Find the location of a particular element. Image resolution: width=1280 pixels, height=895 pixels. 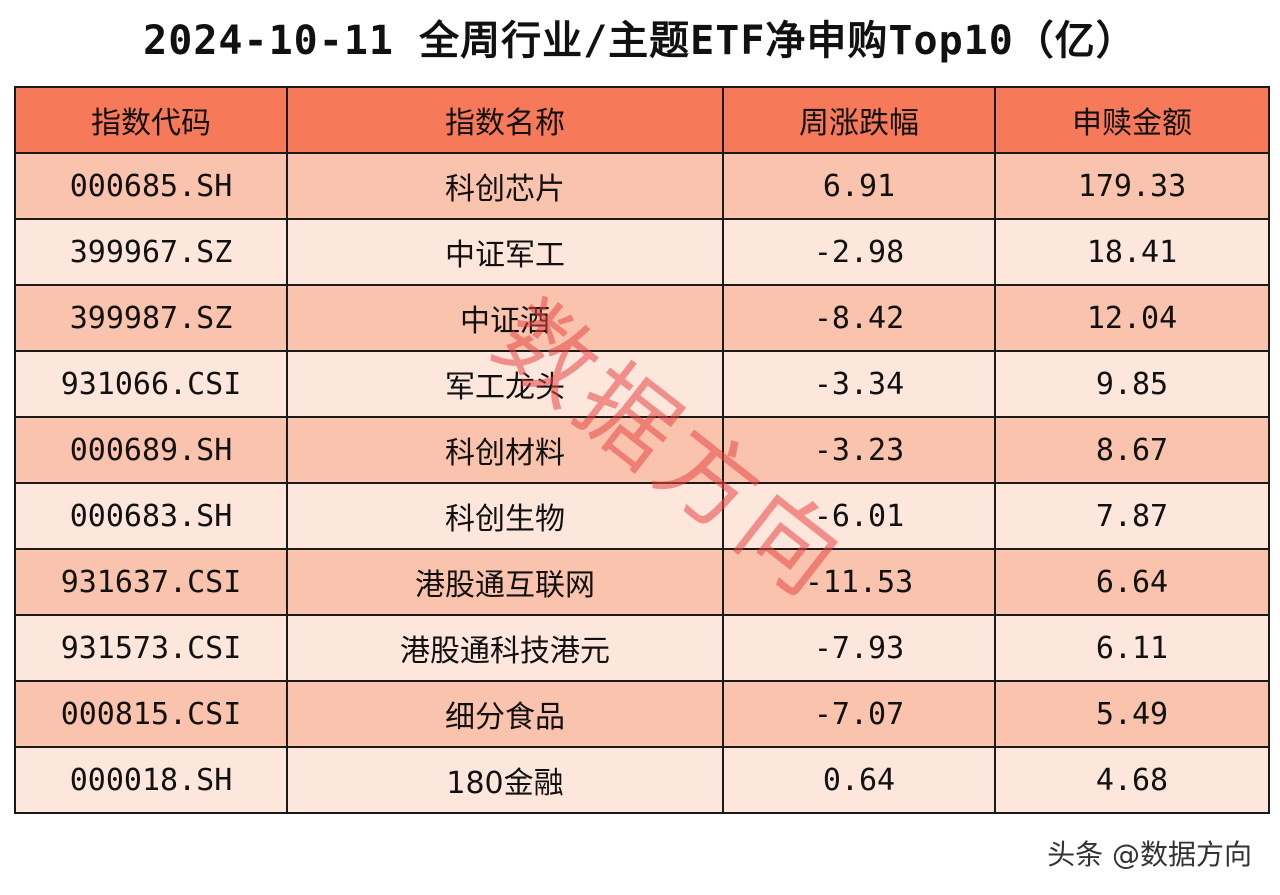

cell-index-code: 399967.SZ is located at coordinates (151, 252).